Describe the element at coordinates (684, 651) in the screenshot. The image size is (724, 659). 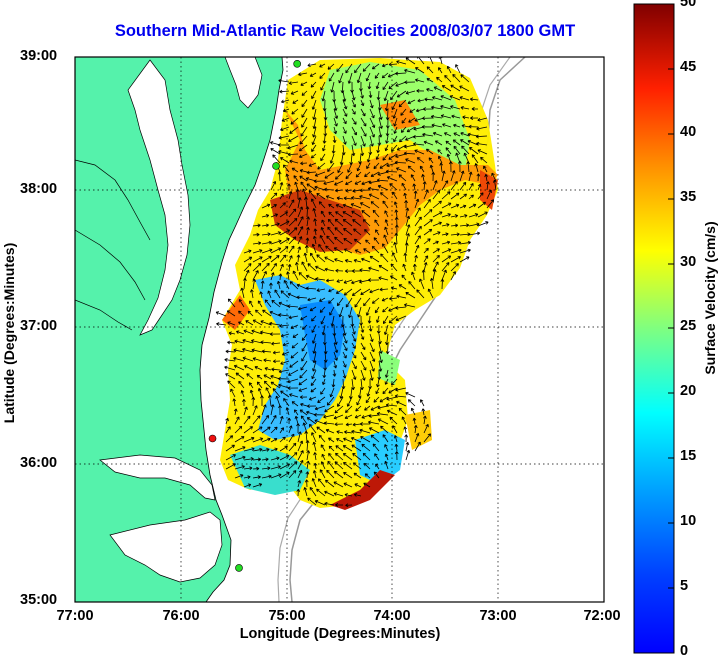
I see `colorbar-tick-label: 0` at that location.